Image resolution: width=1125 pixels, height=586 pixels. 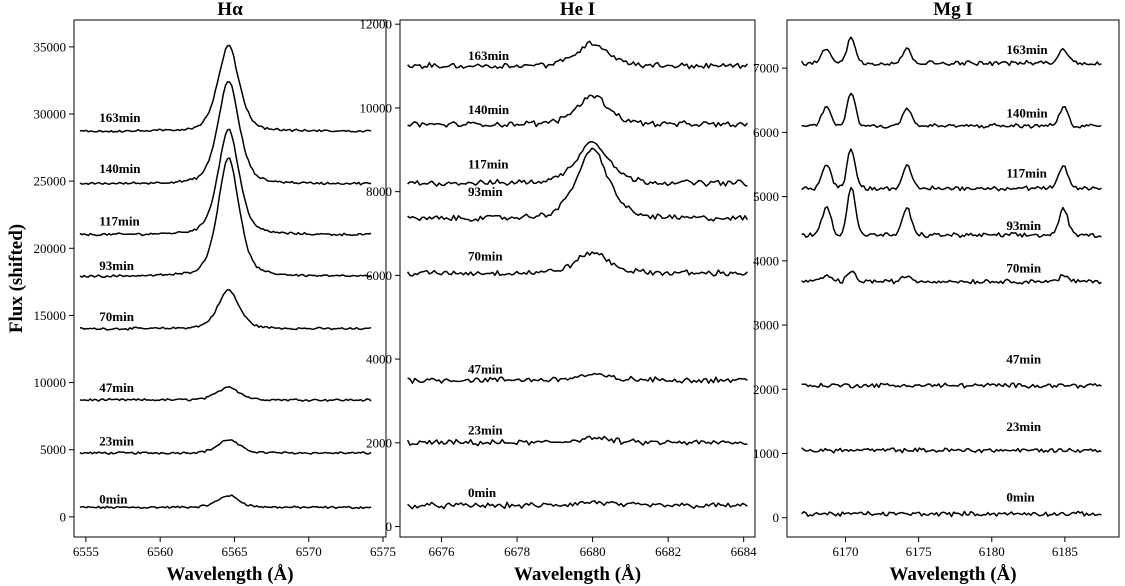 I want to click on x-tick-label: 6565, so click(x=234, y=551).